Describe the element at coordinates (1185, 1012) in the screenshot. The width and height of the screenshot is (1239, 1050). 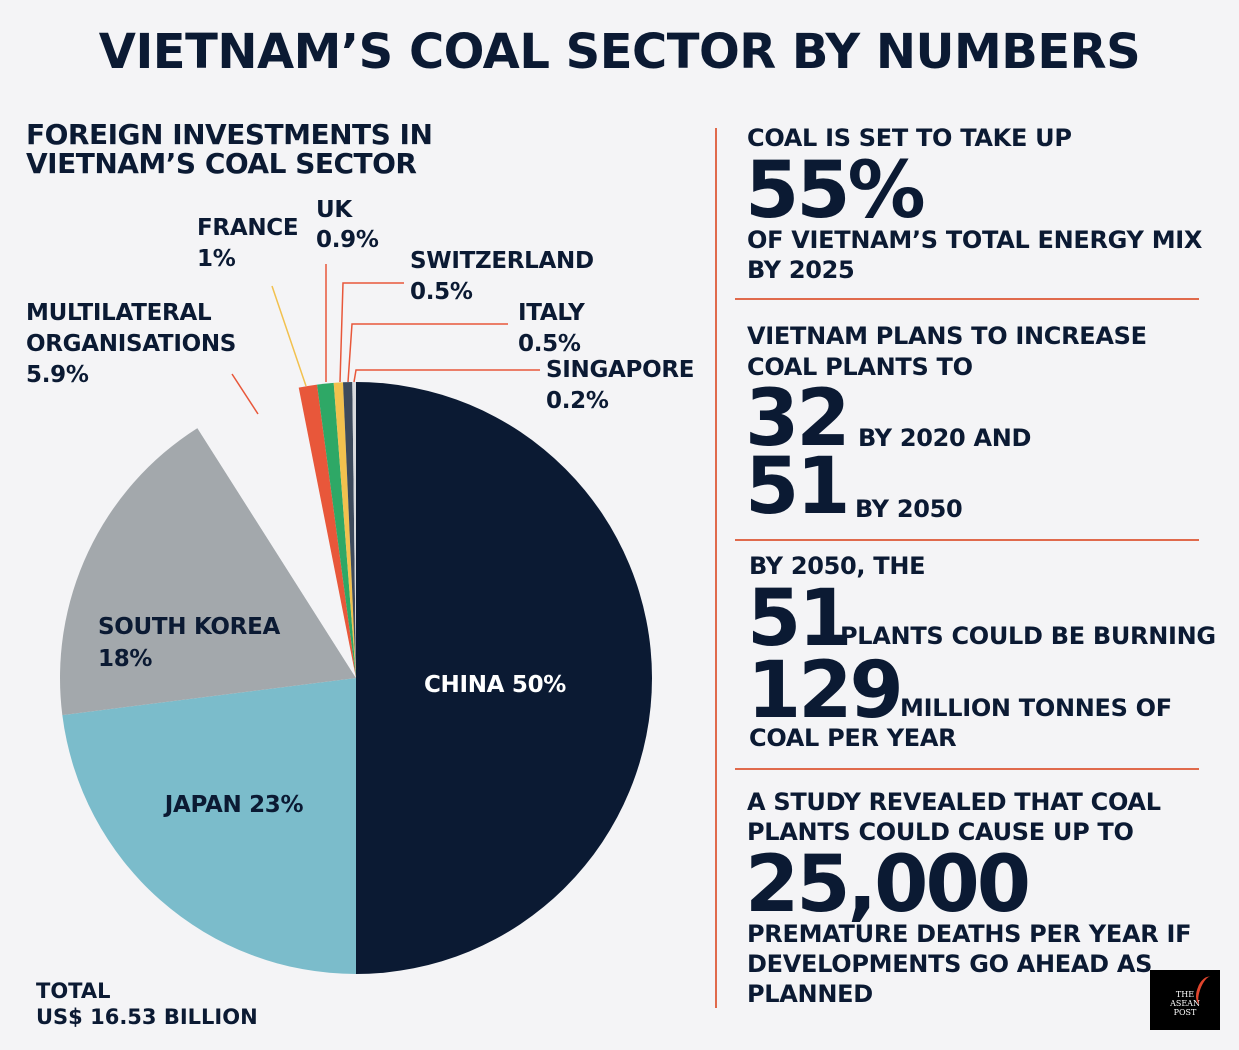
I see `logo-line-3: POST` at that location.